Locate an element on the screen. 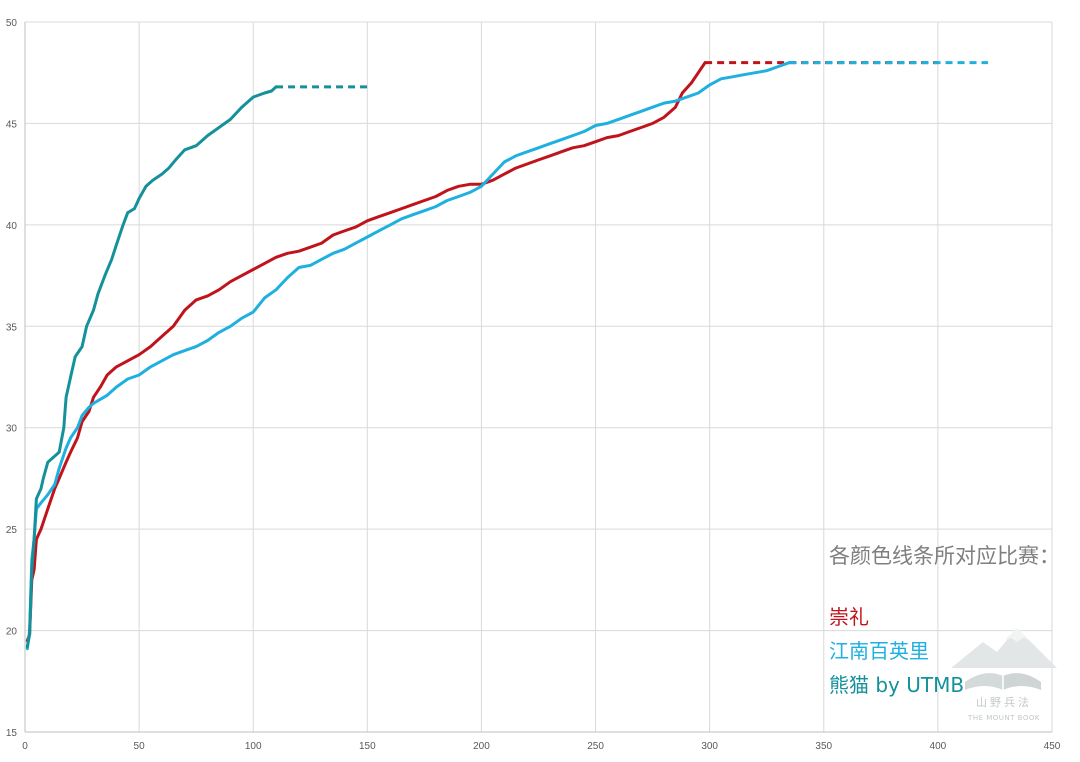 The width and height of the screenshot is (1080, 762). x-tick-label: 0 is located at coordinates (25, 746).